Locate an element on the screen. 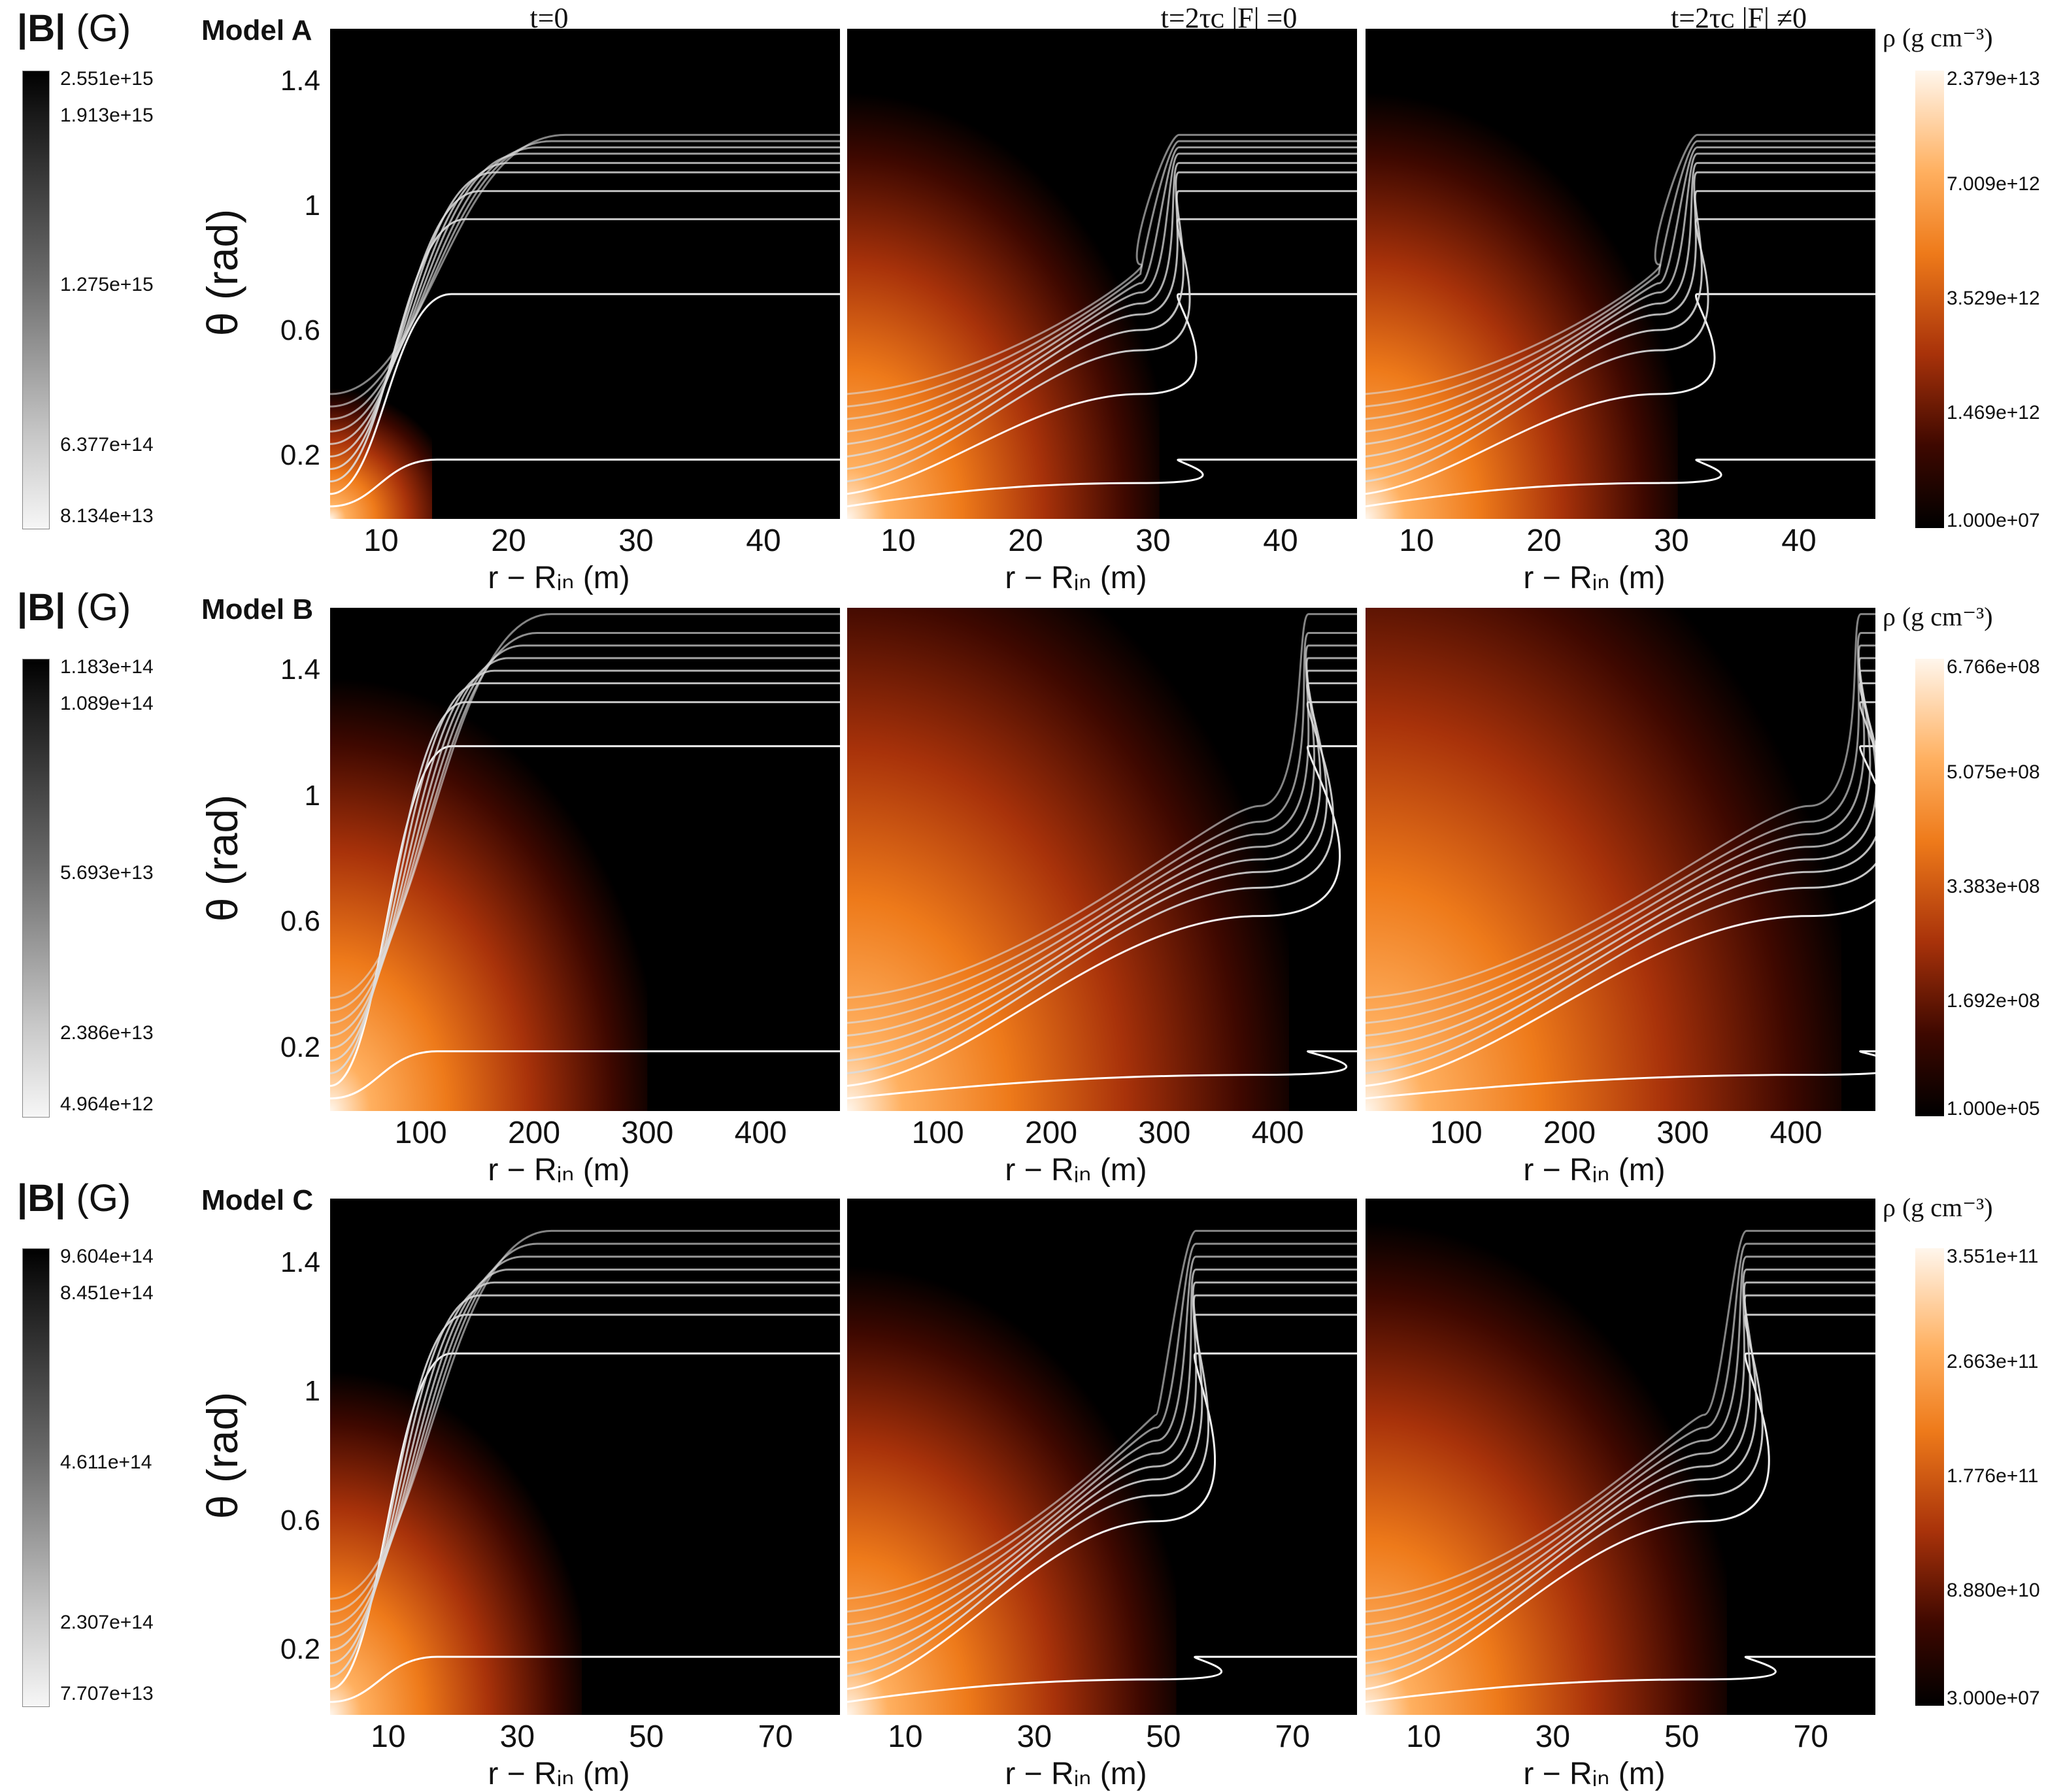 This screenshot has height=1792, width=2063. b-colorbar-tick-label: 2.307e+14 is located at coordinates (107, 1623).